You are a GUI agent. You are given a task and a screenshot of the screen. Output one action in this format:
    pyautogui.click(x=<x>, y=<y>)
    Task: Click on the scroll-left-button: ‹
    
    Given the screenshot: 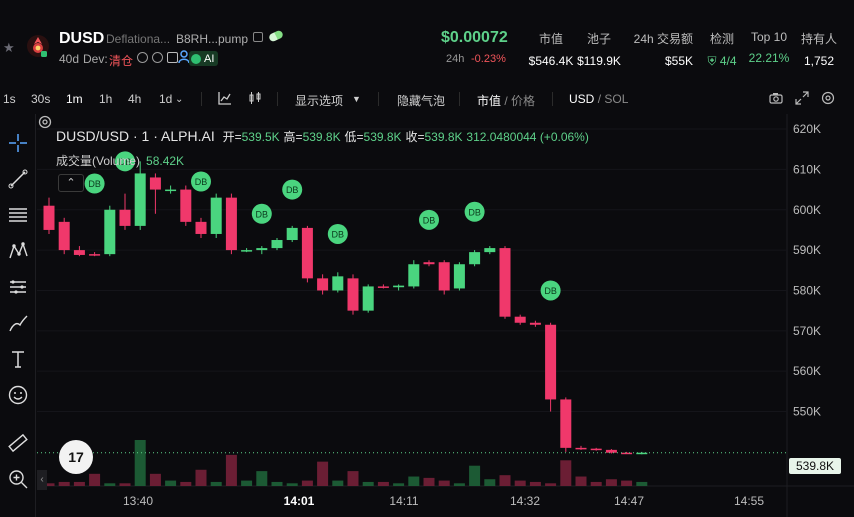 What is the action you would take?
    pyautogui.click(x=42, y=480)
    